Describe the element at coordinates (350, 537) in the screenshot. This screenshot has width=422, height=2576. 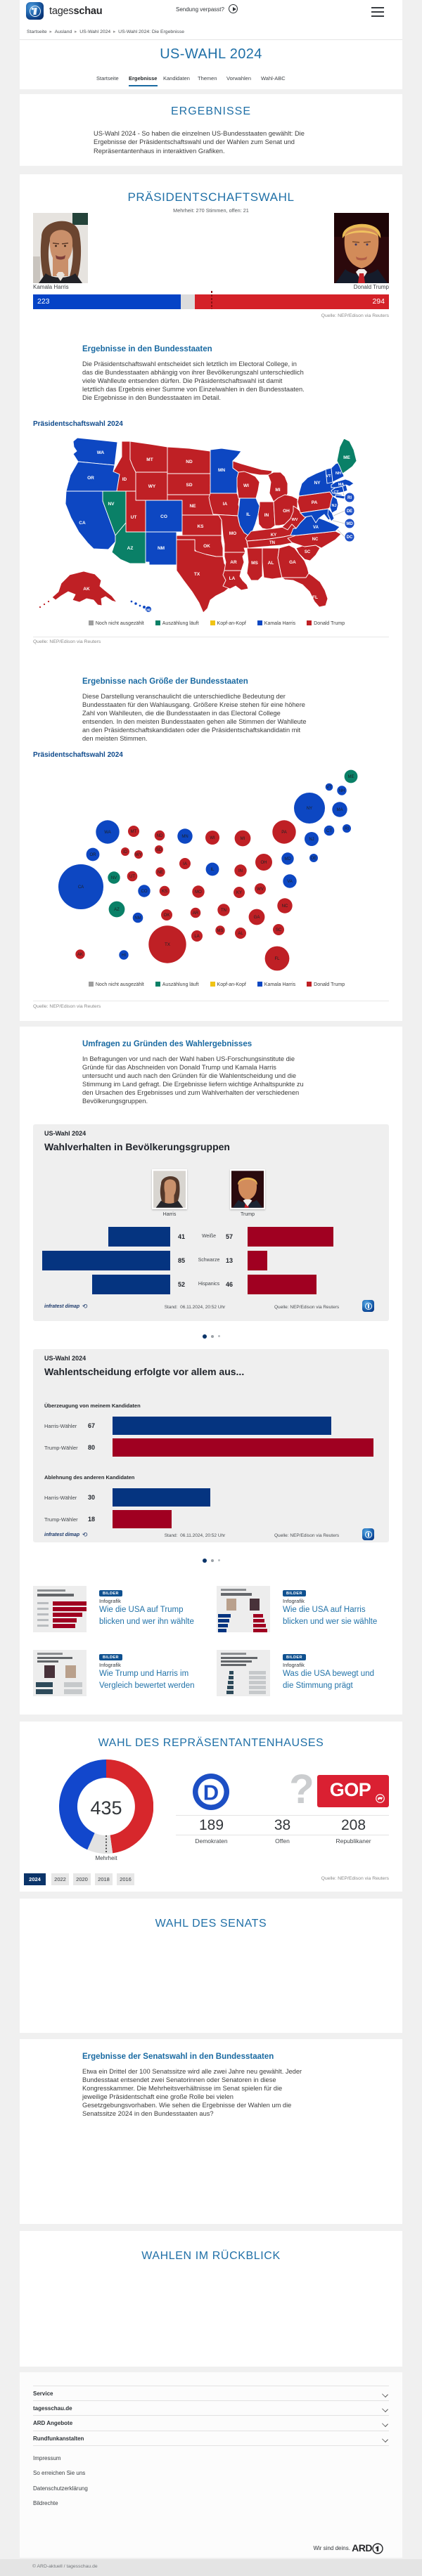
I see `svg-text: DC` at that location.